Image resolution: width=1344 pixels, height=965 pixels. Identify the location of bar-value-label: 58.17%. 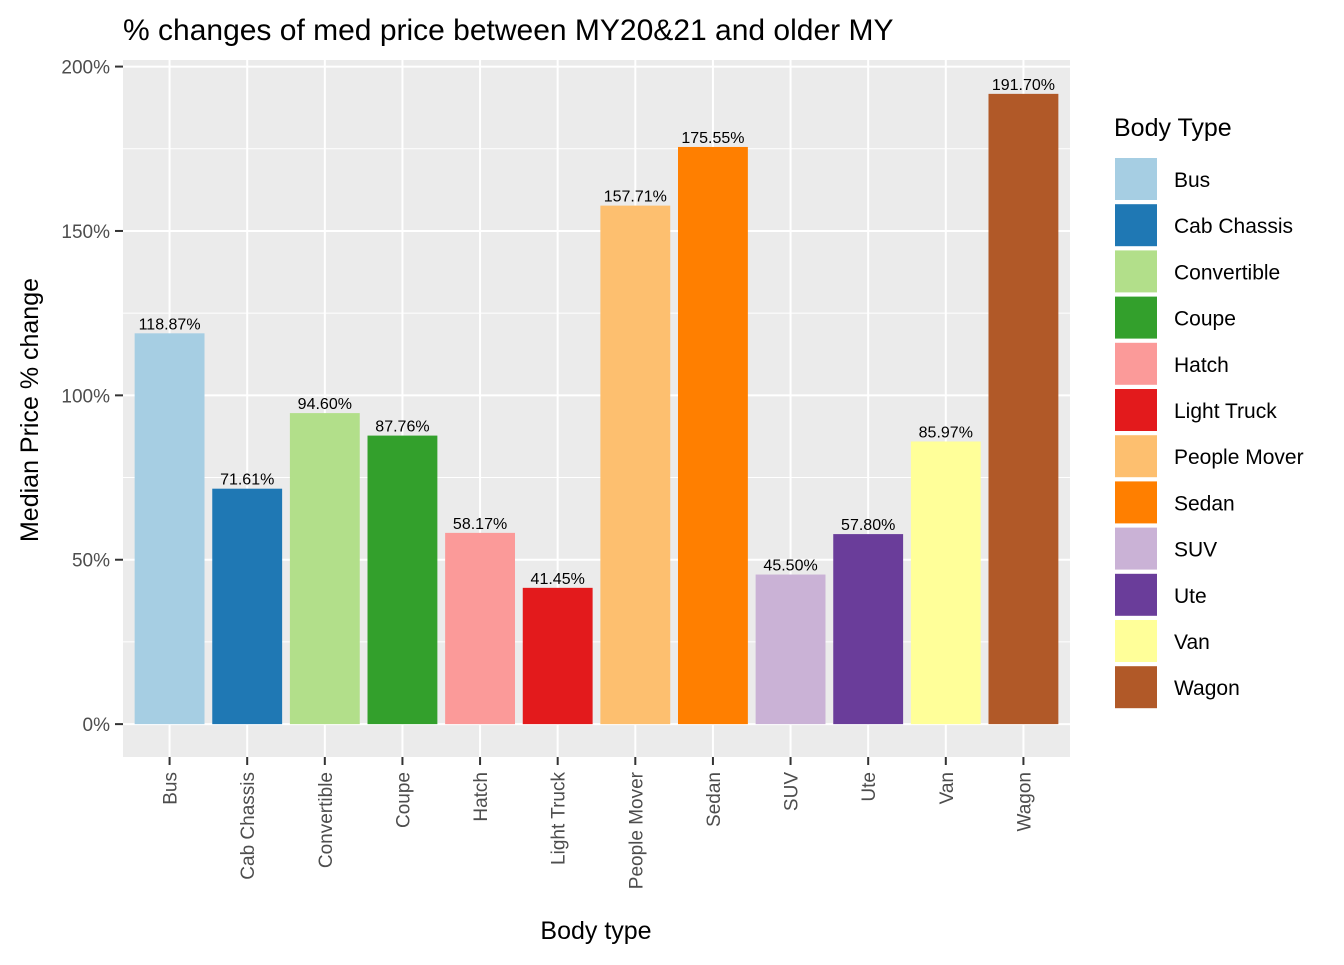
(480, 524).